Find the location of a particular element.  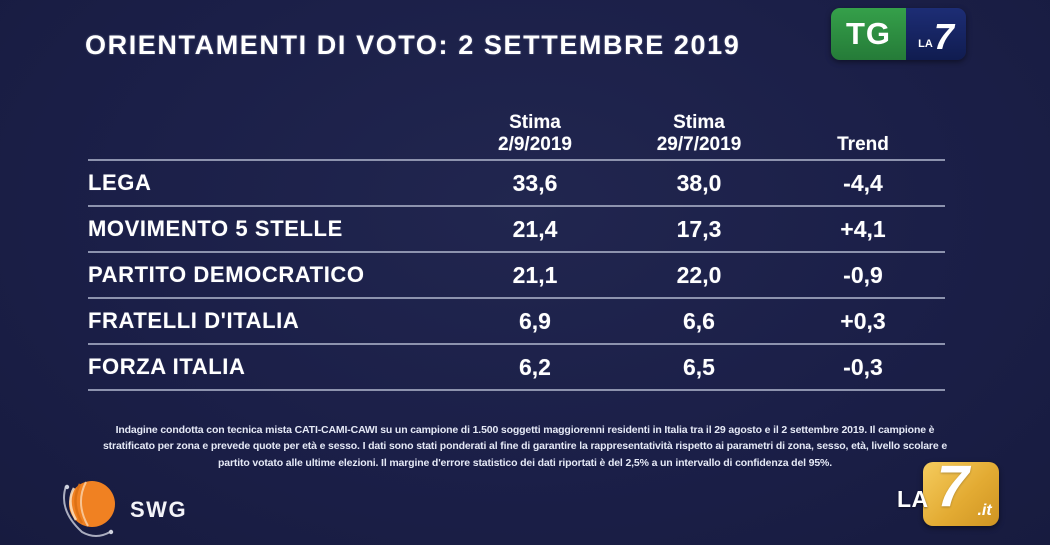

header-stima-current-date: 2/9/2019 is located at coordinates (535, 145).